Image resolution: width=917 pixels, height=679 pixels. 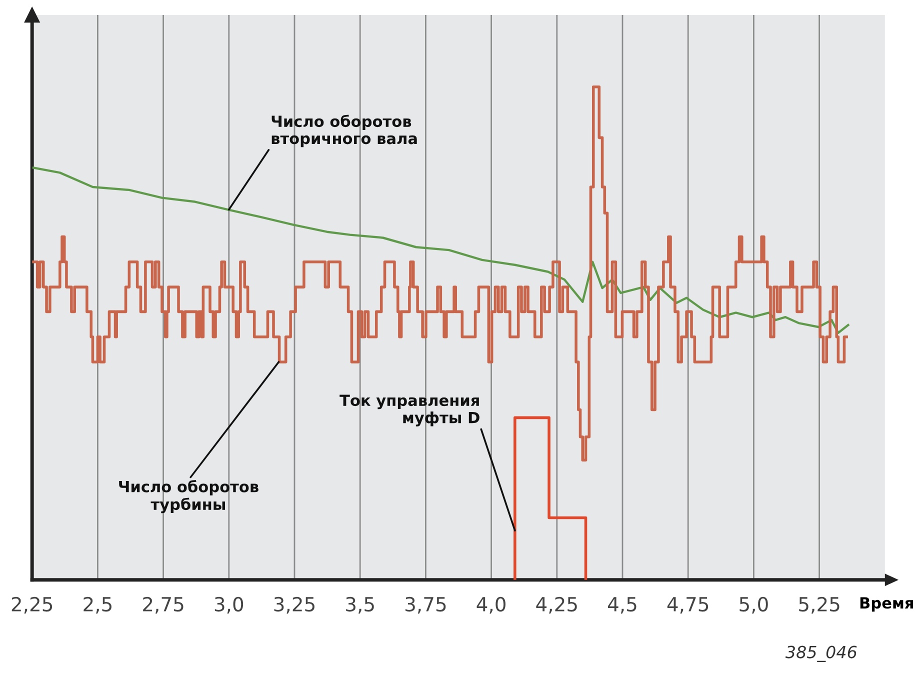 I want to click on x-tick-label: 4,5, so click(x=622, y=605).